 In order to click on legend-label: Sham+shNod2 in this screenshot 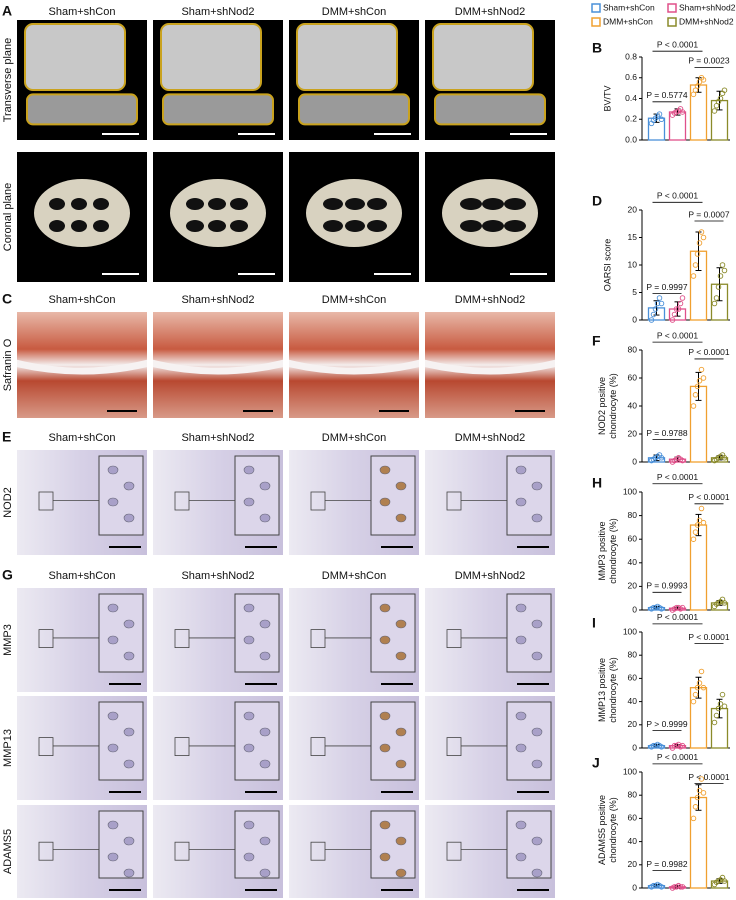, I will do `click(707, 7)`.